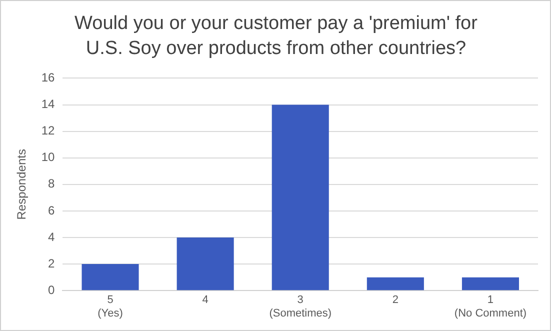 This screenshot has height=331, width=551. What do you see at coordinates (52, 183) in the screenshot?
I see `y-tick-label: 8` at bounding box center [52, 183].